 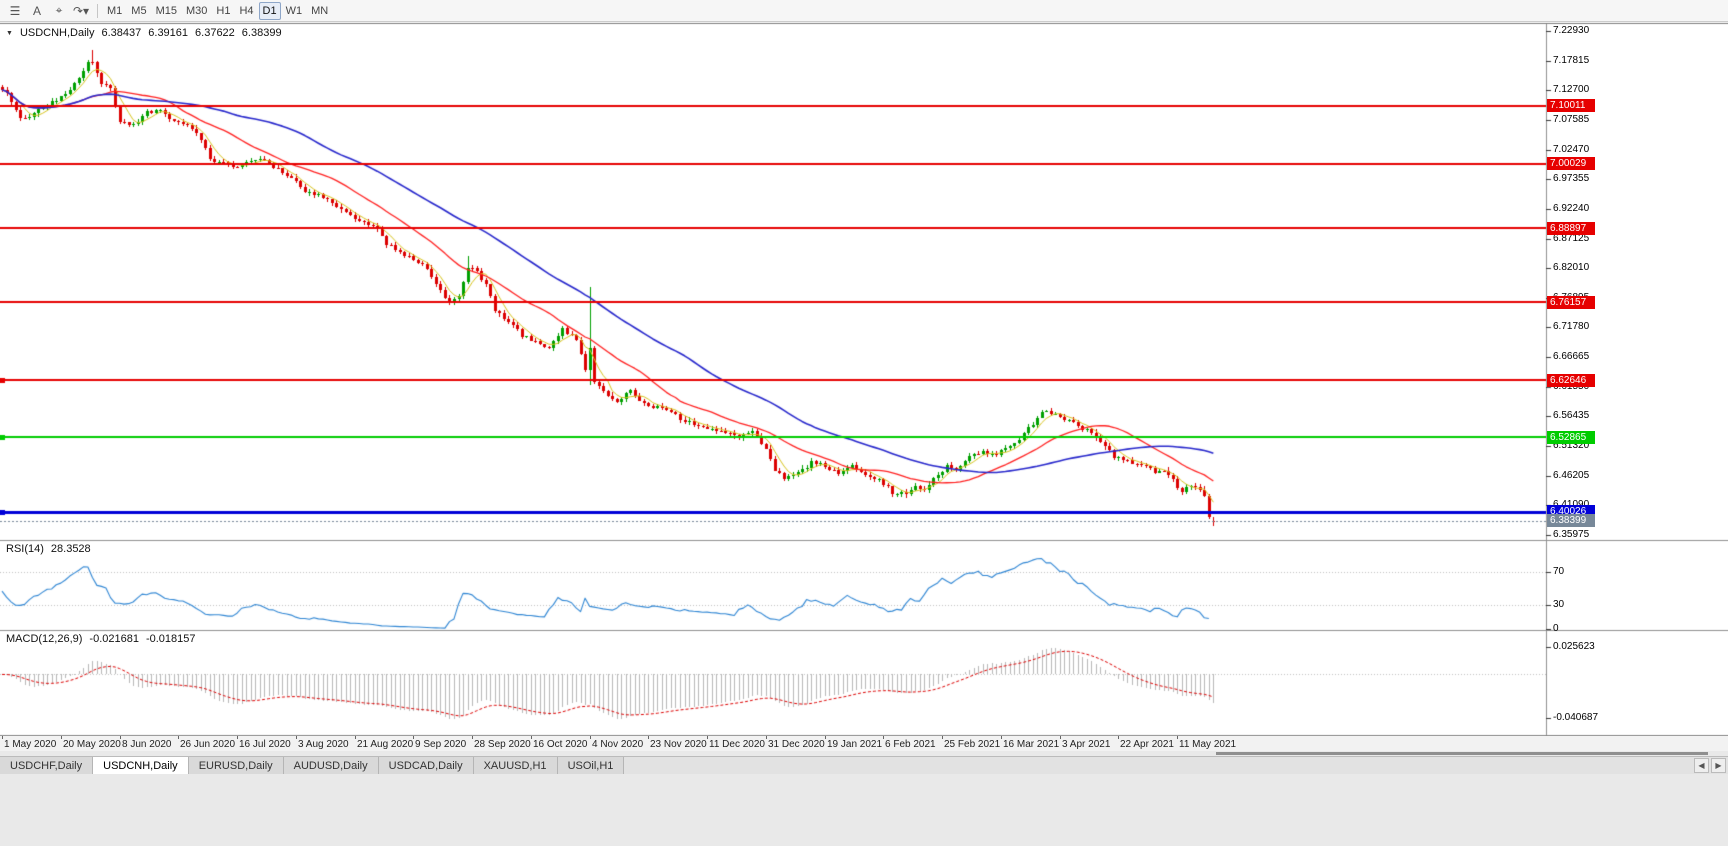 What do you see at coordinates (139, 10) in the screenshot?
I see `timeframe-button-M5: M5` at bounding box center [139, 10].